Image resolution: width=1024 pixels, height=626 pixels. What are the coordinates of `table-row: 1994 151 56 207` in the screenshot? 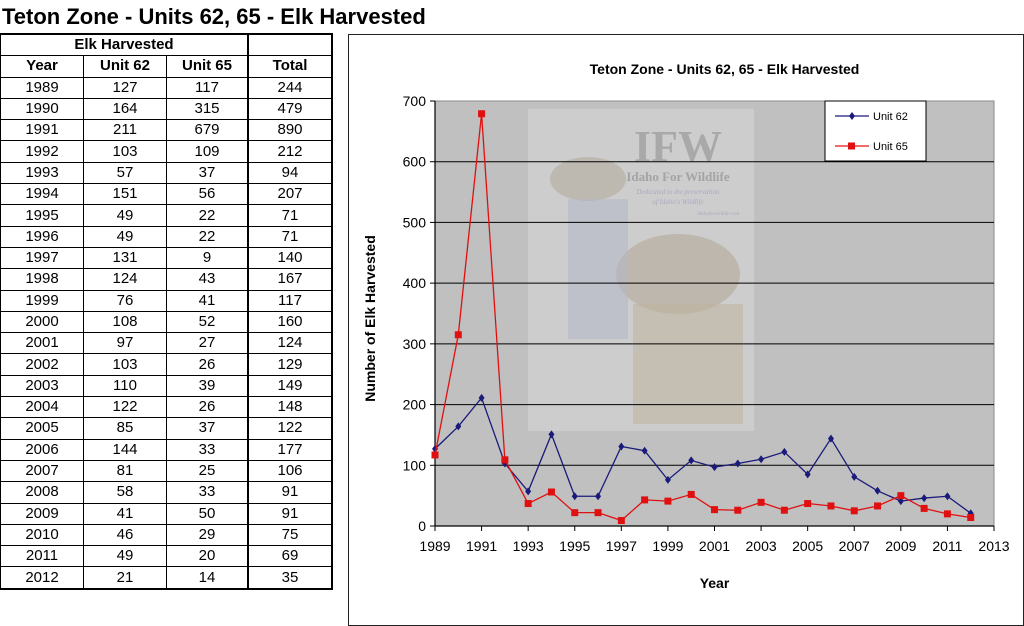 It's located at (166, 194).